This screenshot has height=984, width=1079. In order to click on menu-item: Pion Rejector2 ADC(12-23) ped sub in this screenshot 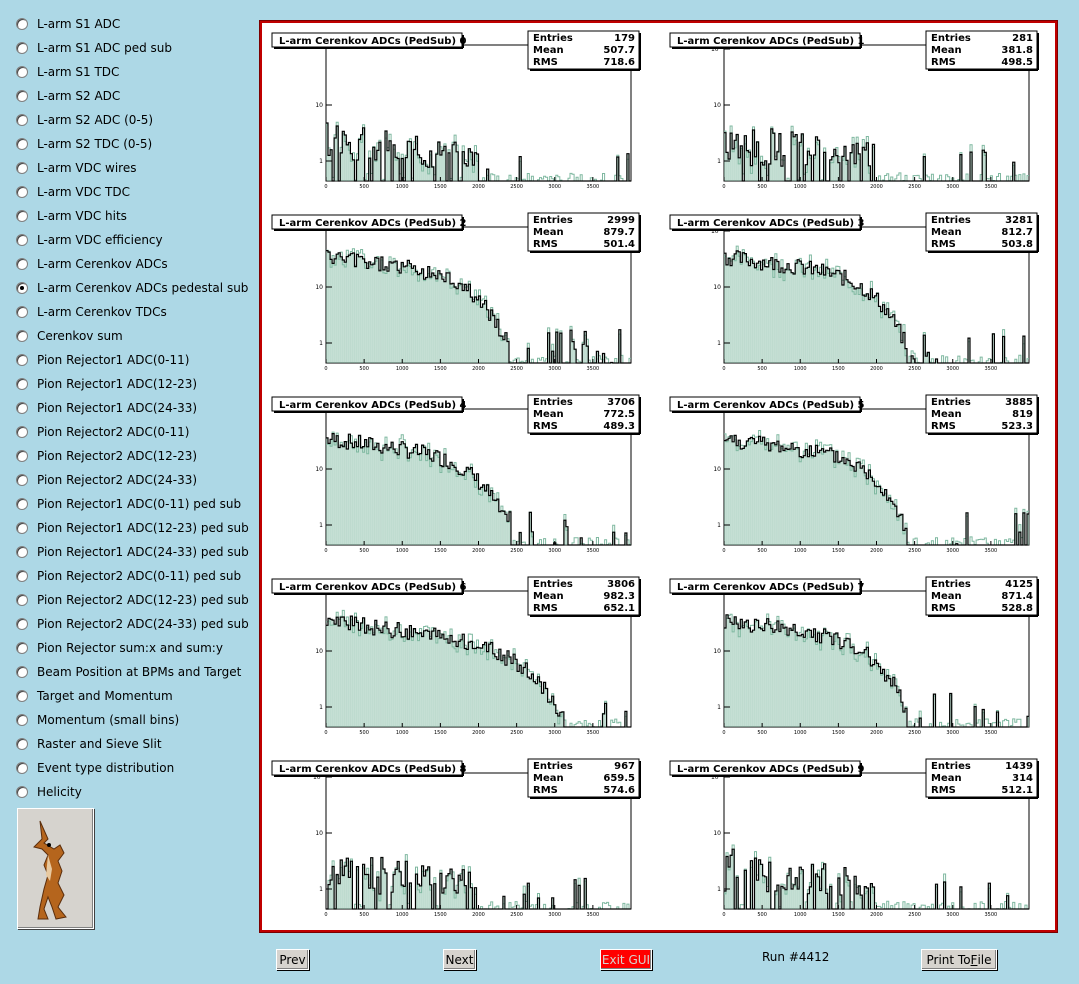, I will do `click(125, 600)`.